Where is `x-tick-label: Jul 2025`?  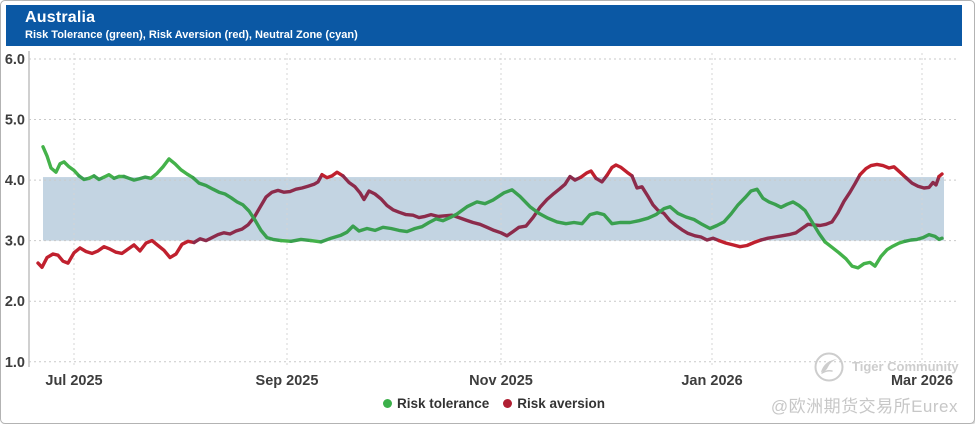 x-tick-label: Jul 2025 is located at coordinates (73, 381).